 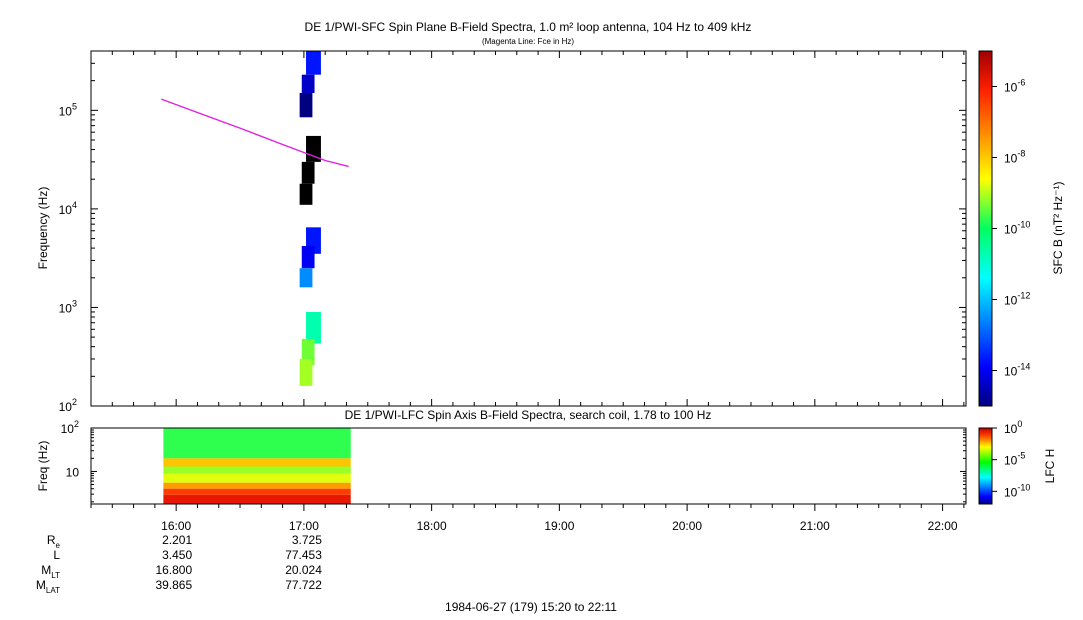 What do you see at coordinates (173, 570) in the screenshot?
I see `ephemeris-value: 16.800` at bounding box center [173, 570].